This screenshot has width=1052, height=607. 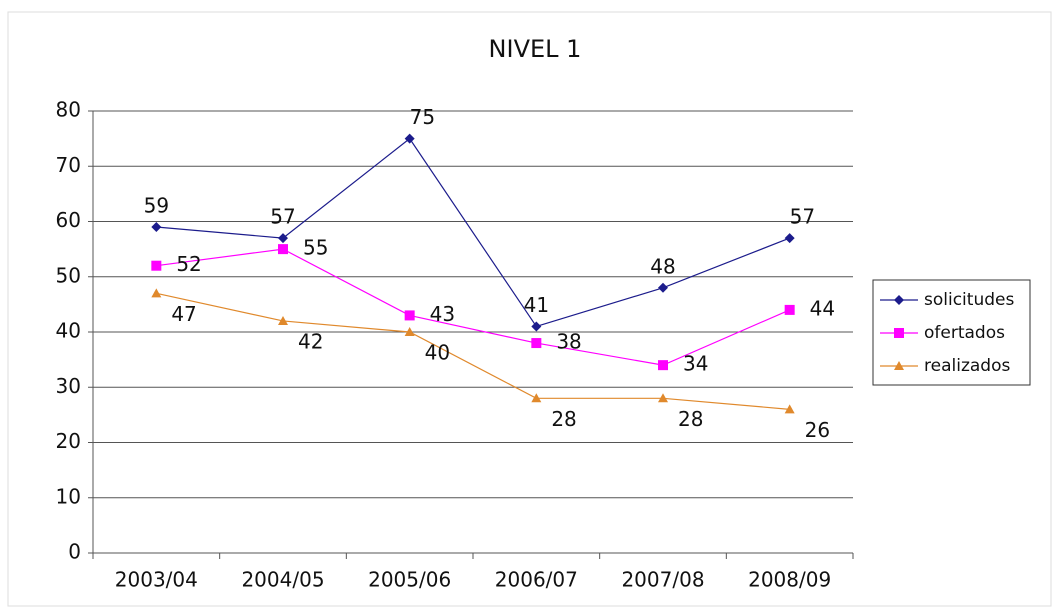 I want to click on data-label: 26, so click(x=817, y=430).